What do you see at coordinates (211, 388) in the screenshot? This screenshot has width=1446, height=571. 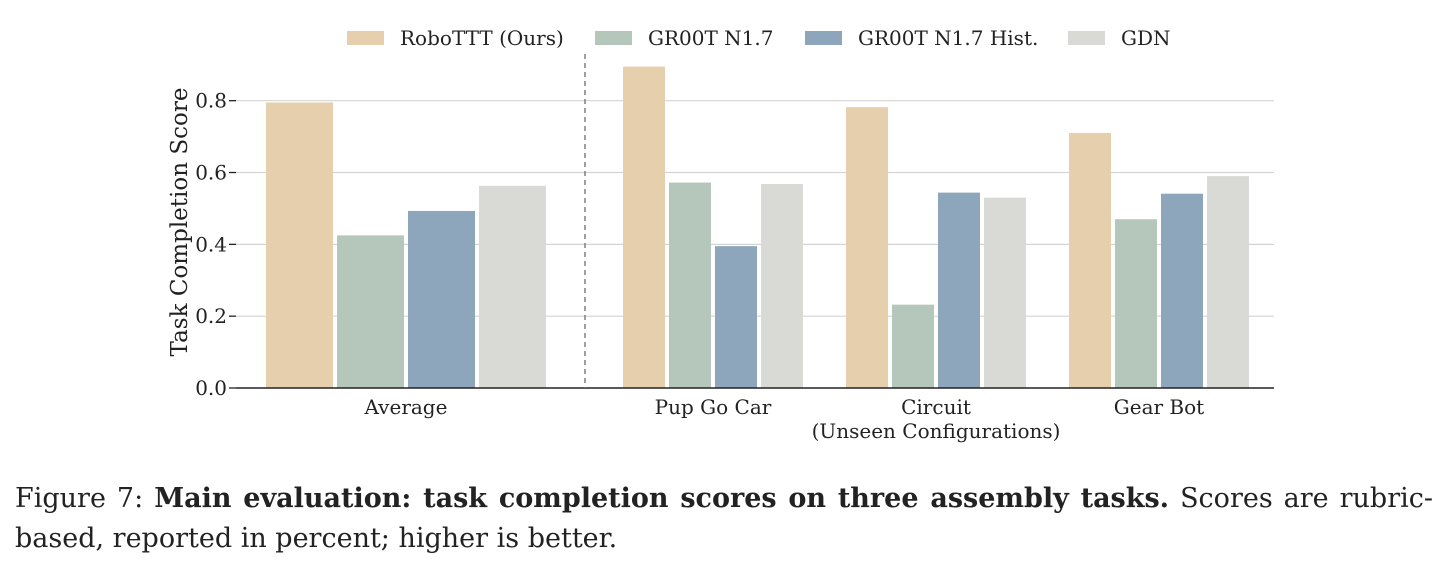 I see `y-tick-label: 0.0` at bounding box center [211, 388].